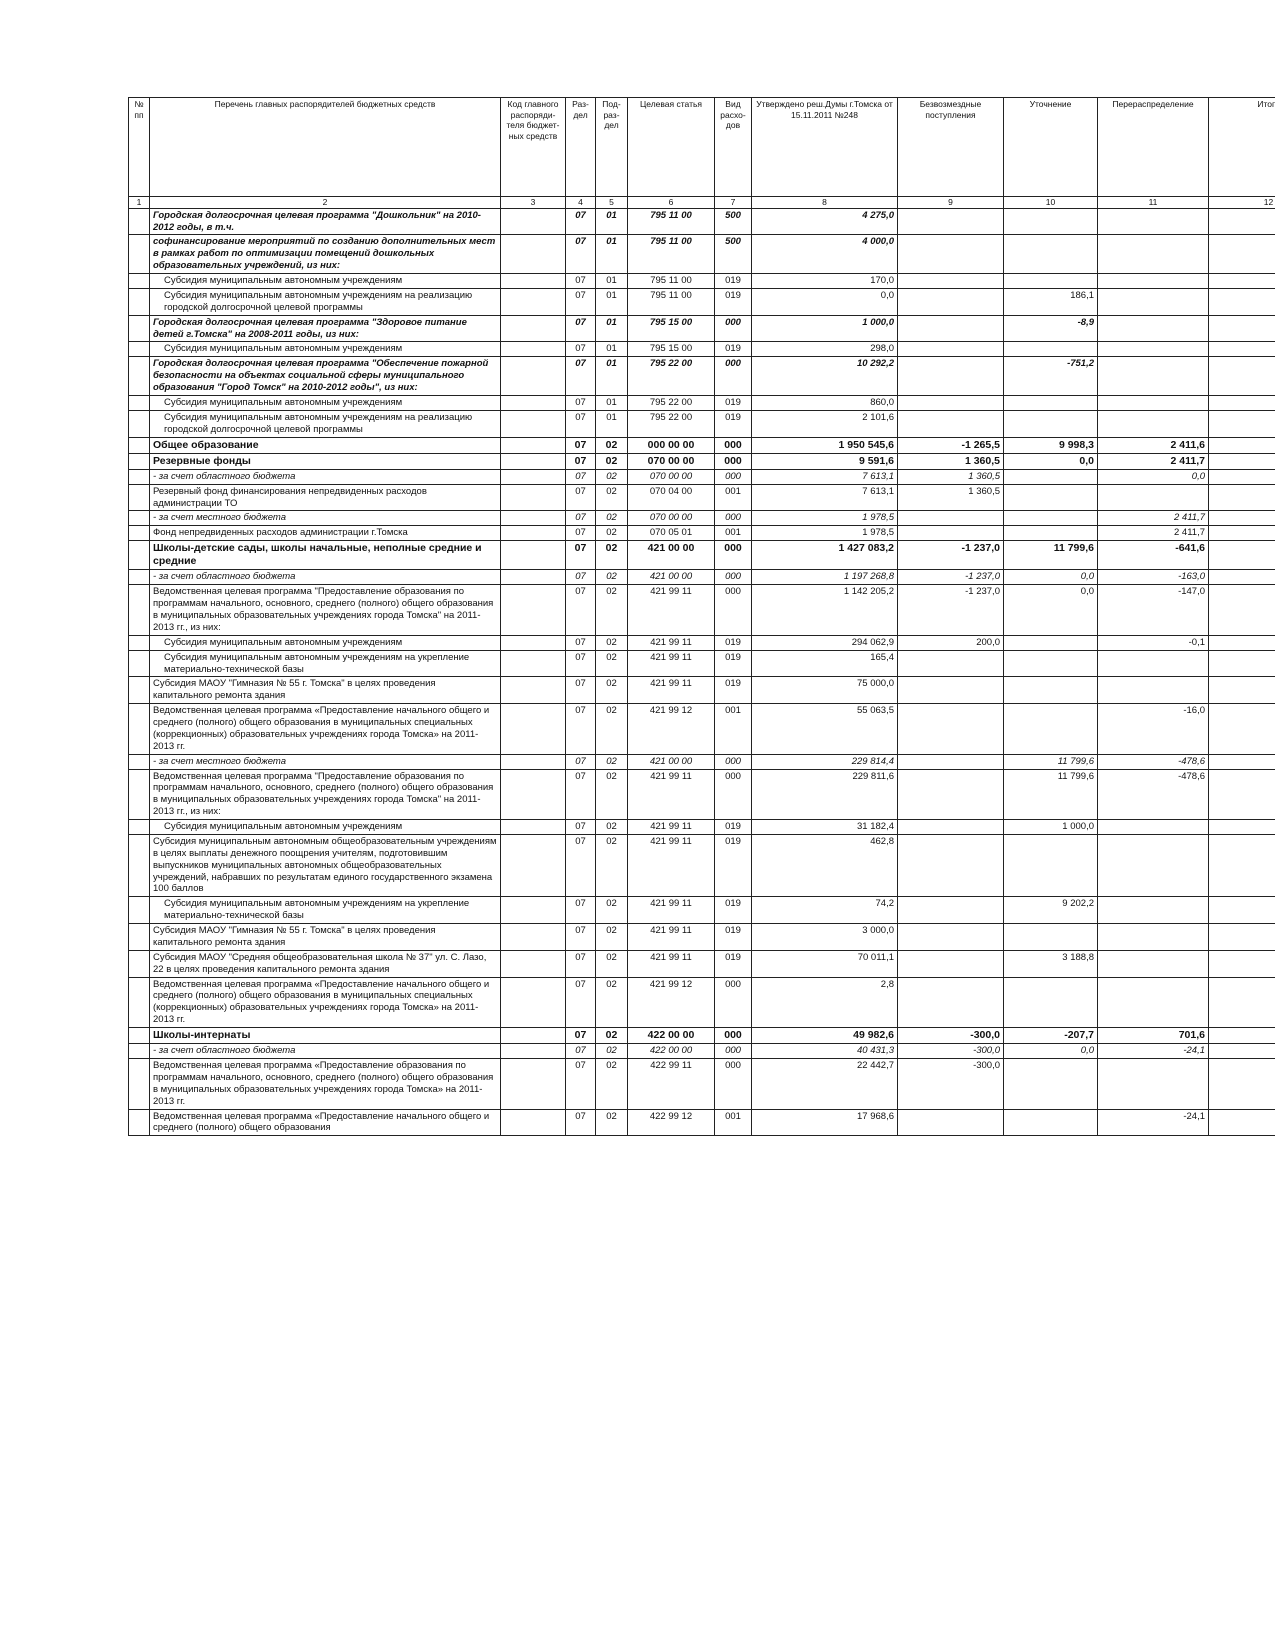 The width and height of the screenshot is (1275, 1650). Describe the element at coordinates (1153, 577) in the screenshot. I see `cell-redist: -163,0` at that location.